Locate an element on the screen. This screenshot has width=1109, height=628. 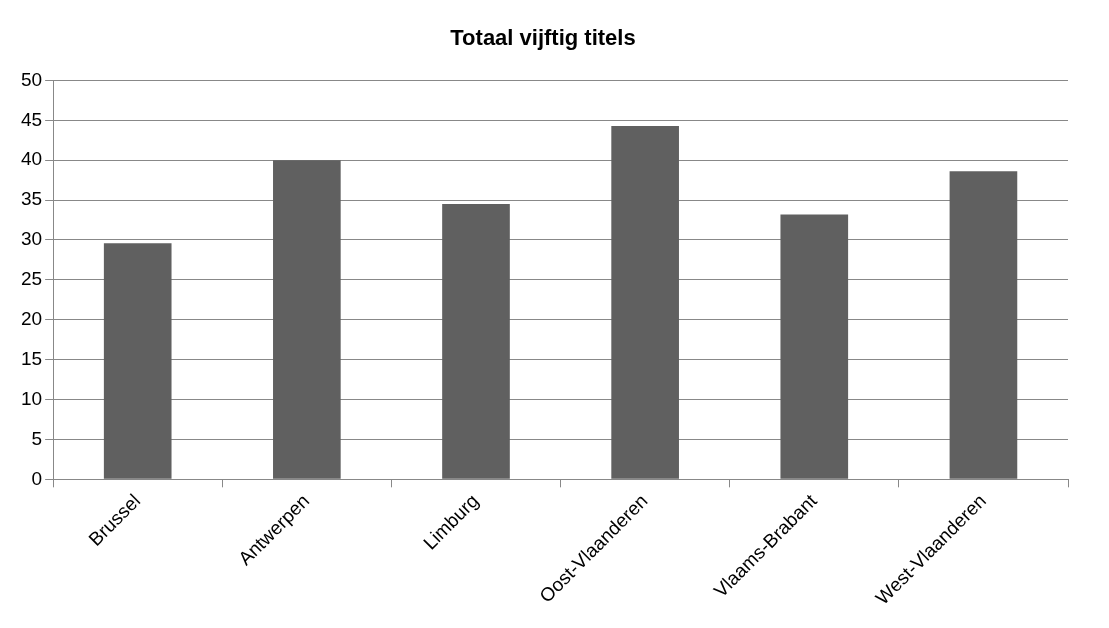
y-tick-label: 0 is located at coordinates (37, 478).